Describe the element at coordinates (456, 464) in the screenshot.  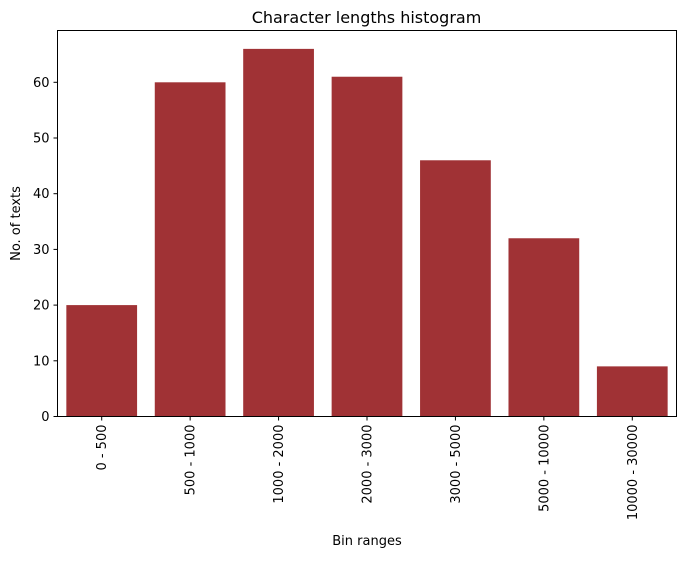
I see `x-tick-label: 3000 - 5000` at that location.